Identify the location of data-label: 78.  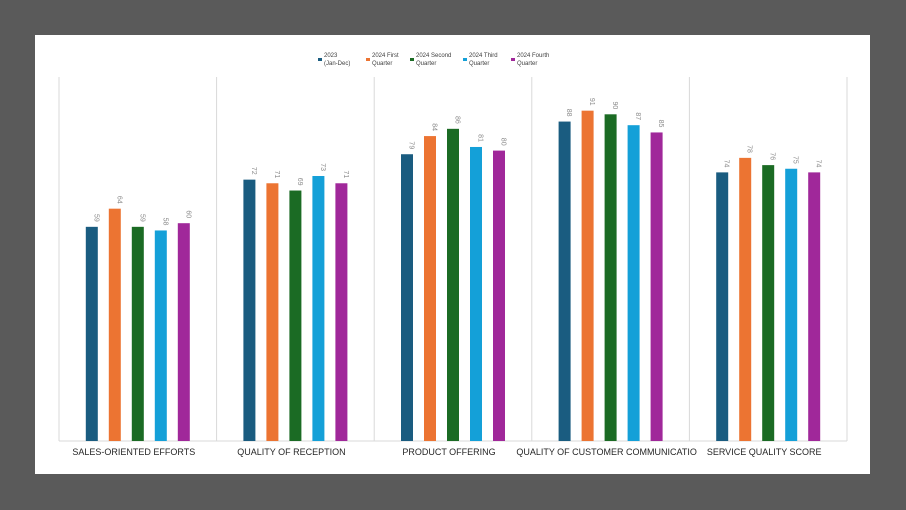
(749, 149).